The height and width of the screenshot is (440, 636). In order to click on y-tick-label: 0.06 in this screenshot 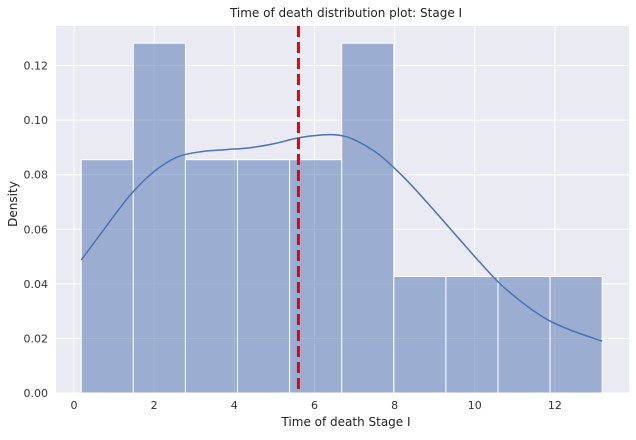, I will do `click(36, 229)`.